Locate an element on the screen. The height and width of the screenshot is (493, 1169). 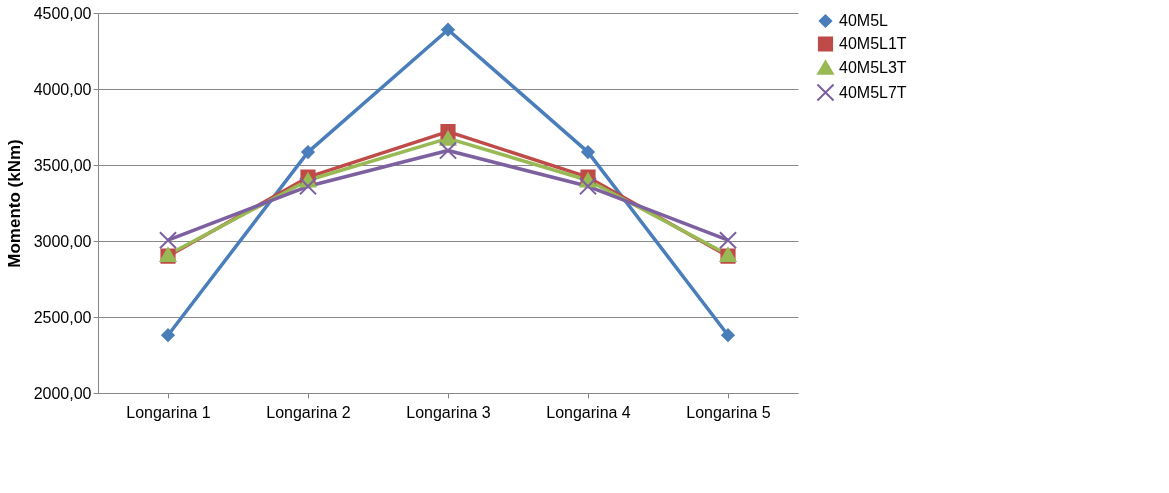
x-tick-label: Longarina 1 is located at coordinates (168, 412).